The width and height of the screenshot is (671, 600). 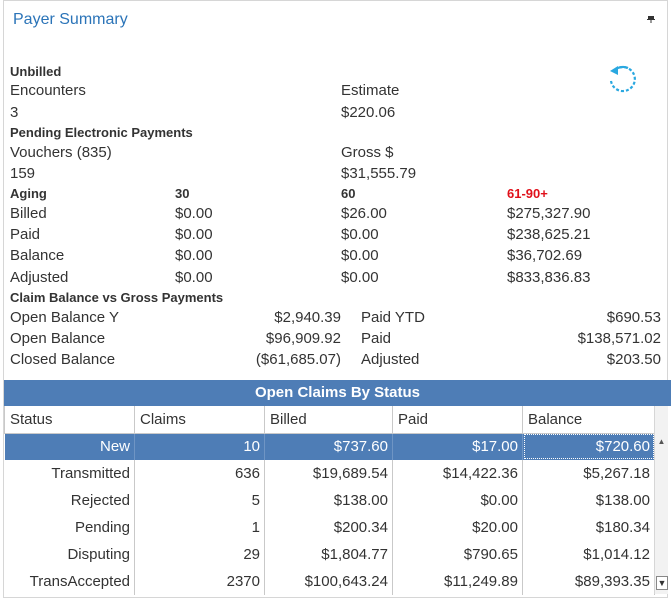 I want to click on adjusted-value: $203.50, so click(x=633, y=359).